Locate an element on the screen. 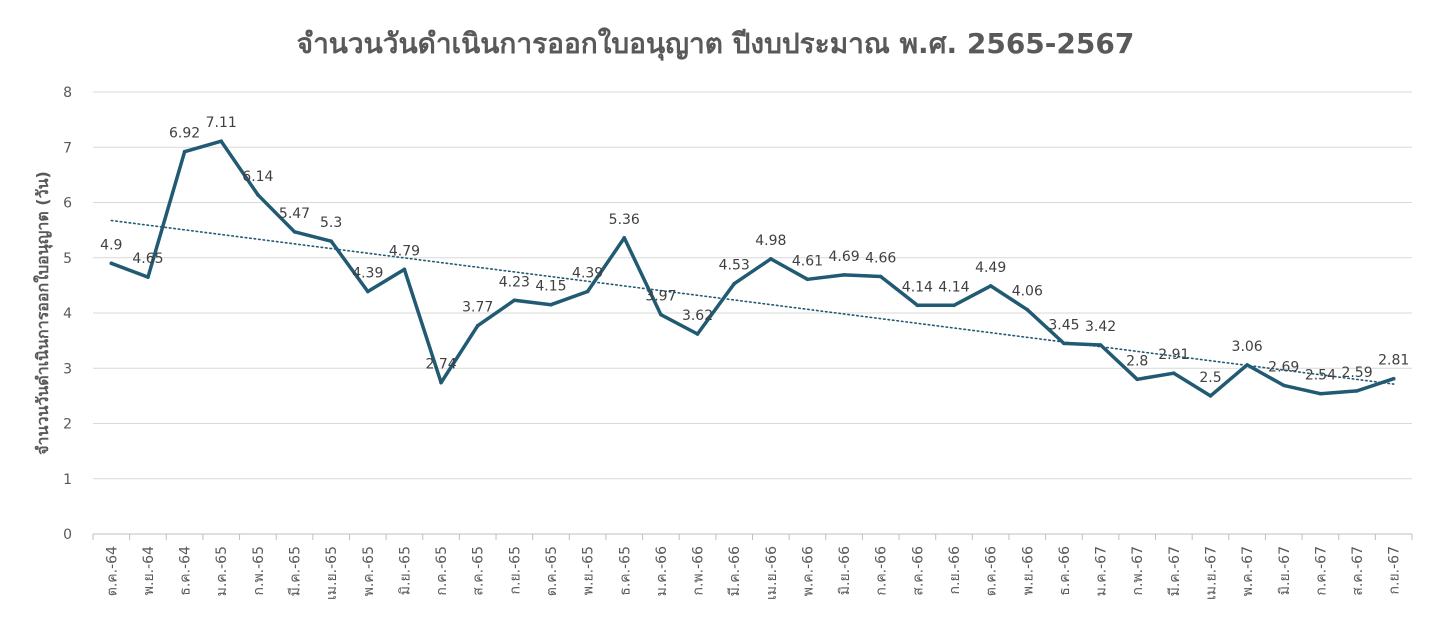  data-label: 4.79 is located at coordinates (404, 251).